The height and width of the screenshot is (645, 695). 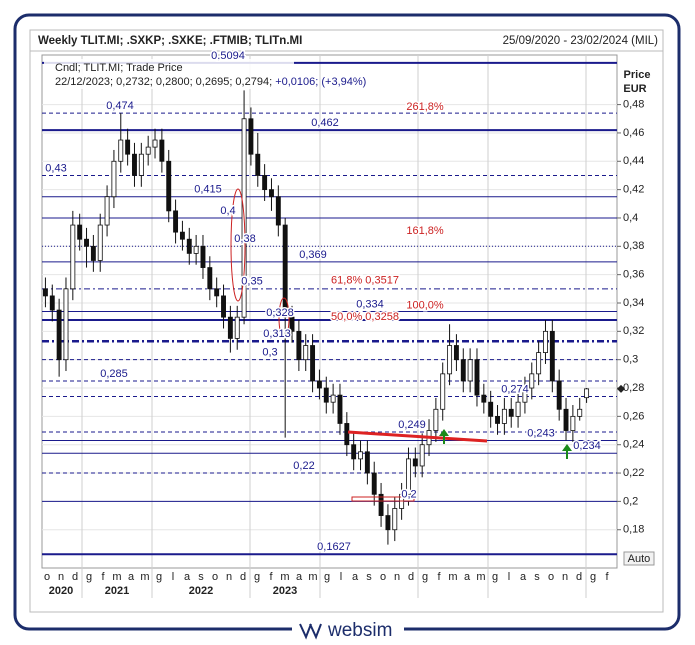 I want to click on year-label: 2021, so click(x=117, y=591).